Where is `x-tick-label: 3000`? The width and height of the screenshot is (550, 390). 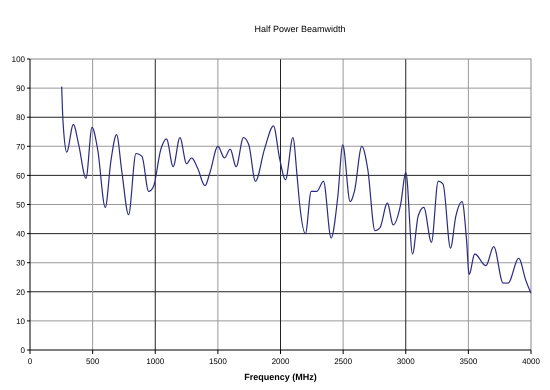
x-tick-label: 3000 is located at coordinates (406, 361).